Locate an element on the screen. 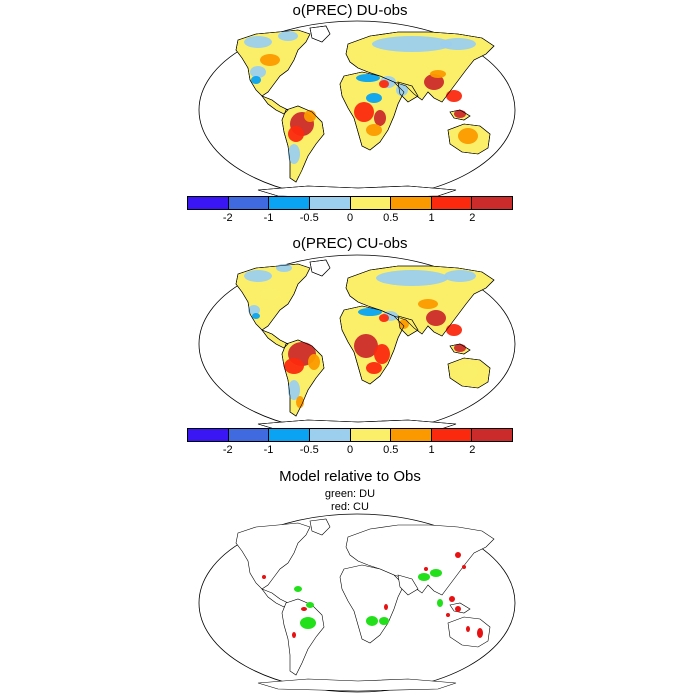  colorbar-tick-label: 0 is located at coordinates (350, 218).